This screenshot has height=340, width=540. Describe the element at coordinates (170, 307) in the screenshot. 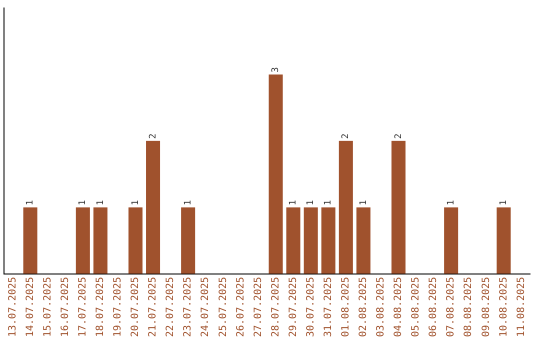

I see `x-tick-label: 22.07.2025` at that location.